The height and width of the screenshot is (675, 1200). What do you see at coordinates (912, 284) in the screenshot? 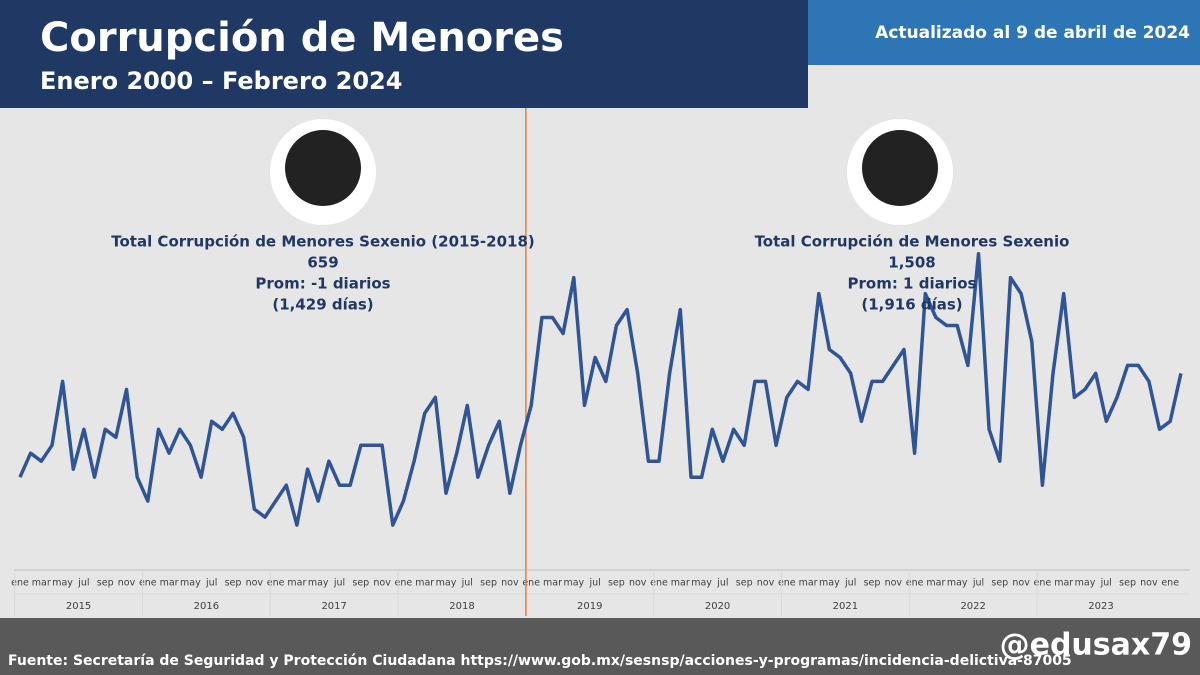
I see `annotation: Prom: 1 diarios` at bounding box center [912, 284].